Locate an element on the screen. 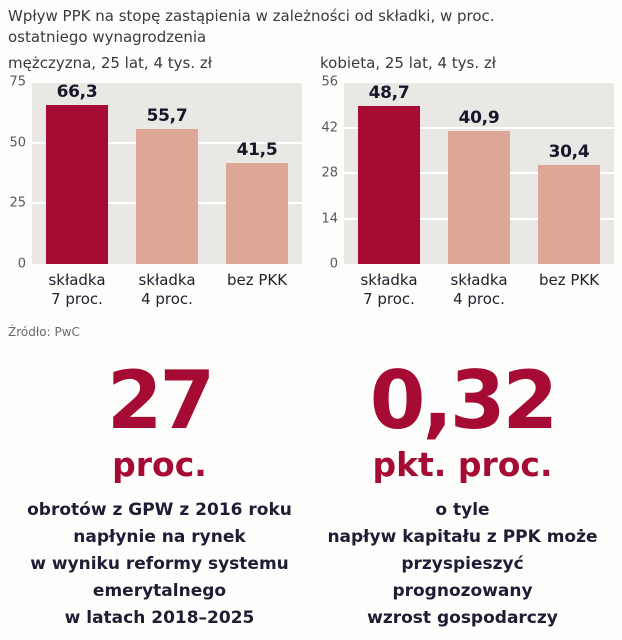 This screenshot has width=622, height=640. bar-group: 40,9 is located at coordinates (479, 173).